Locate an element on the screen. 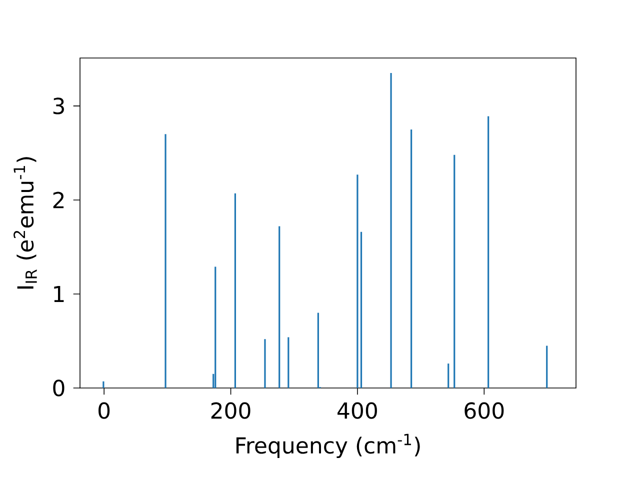 Image resolution: width=640 pixels, height=480 pixels. y-tick-label: 3 is located at coordinates (58, 106).